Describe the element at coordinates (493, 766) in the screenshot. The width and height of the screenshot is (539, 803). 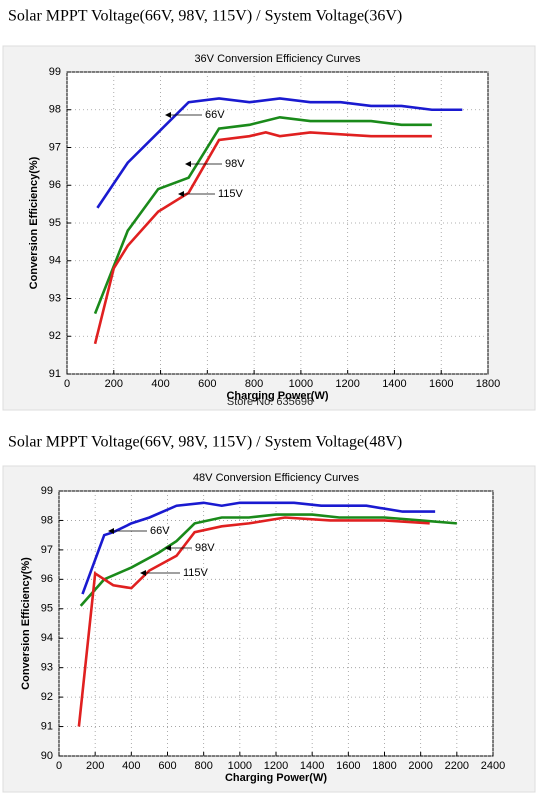
I see `x-tick-label: 2400` at that location.